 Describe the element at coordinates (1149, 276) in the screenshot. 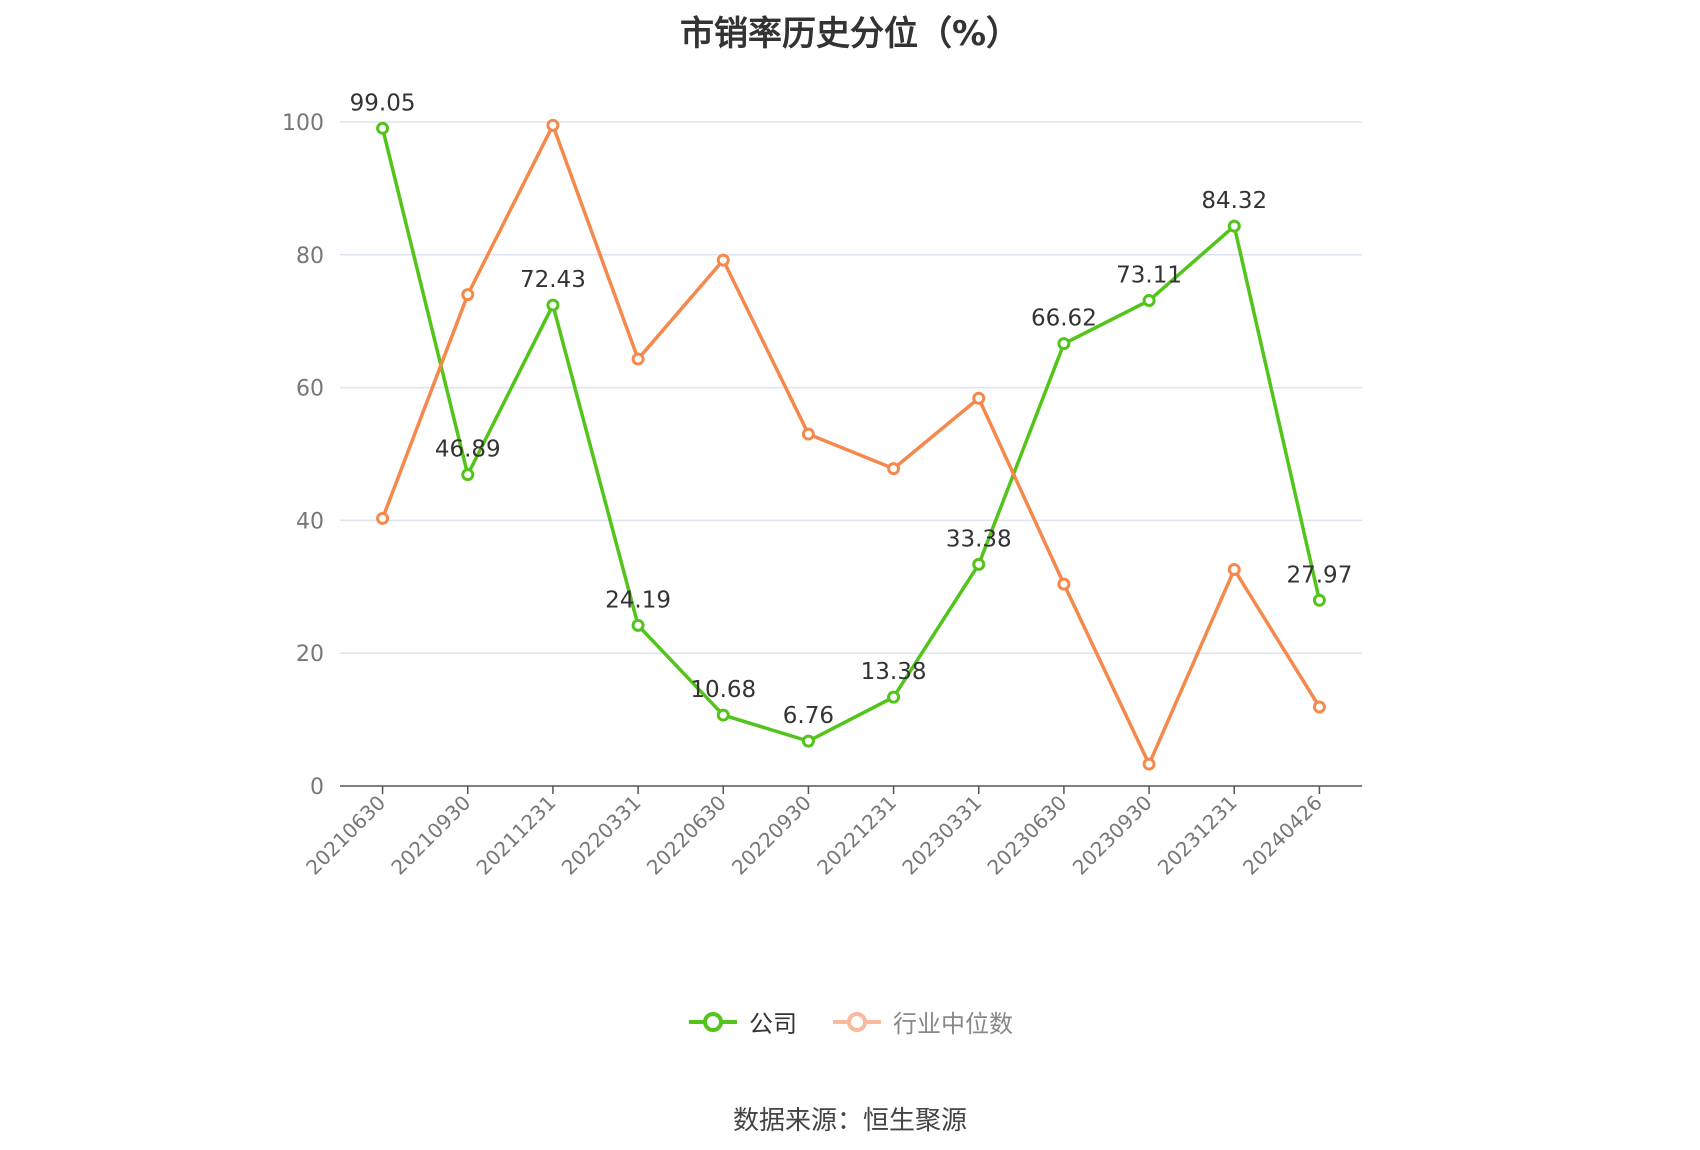

I see `data-label: 73.11` at that location.